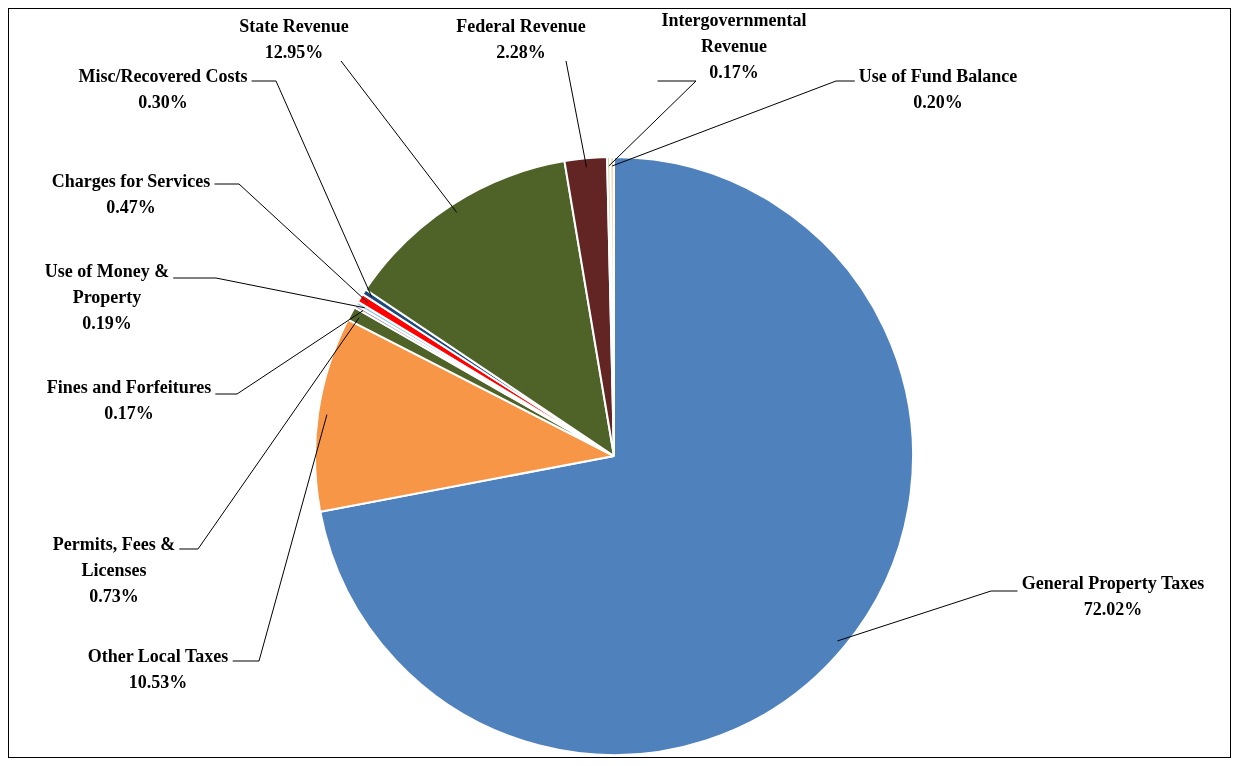 The width and height of the screenshot is (1239, 766). I want to click on data-label: 0.30%, so click(163, 101).